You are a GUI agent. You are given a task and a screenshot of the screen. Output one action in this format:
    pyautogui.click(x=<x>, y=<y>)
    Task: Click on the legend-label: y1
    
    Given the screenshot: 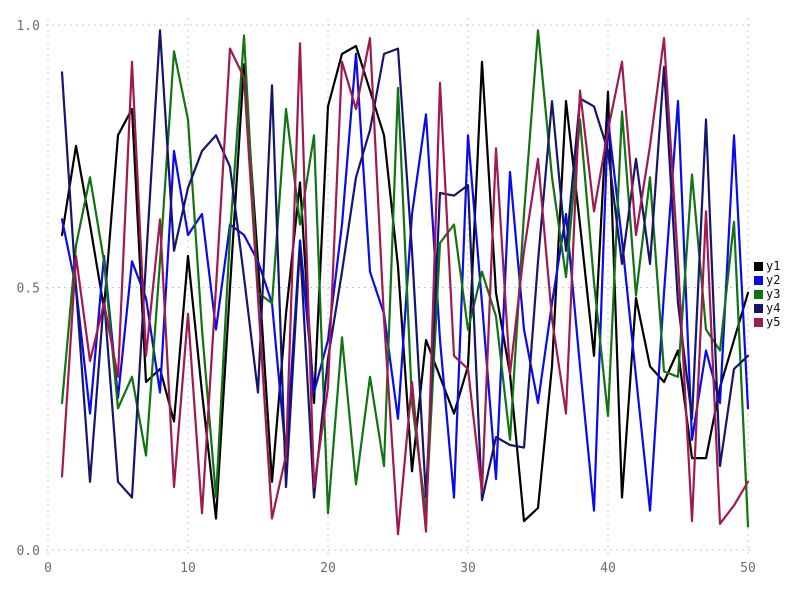 What is the action you would take?
    pyautogui.click(x=773, y=266)
    